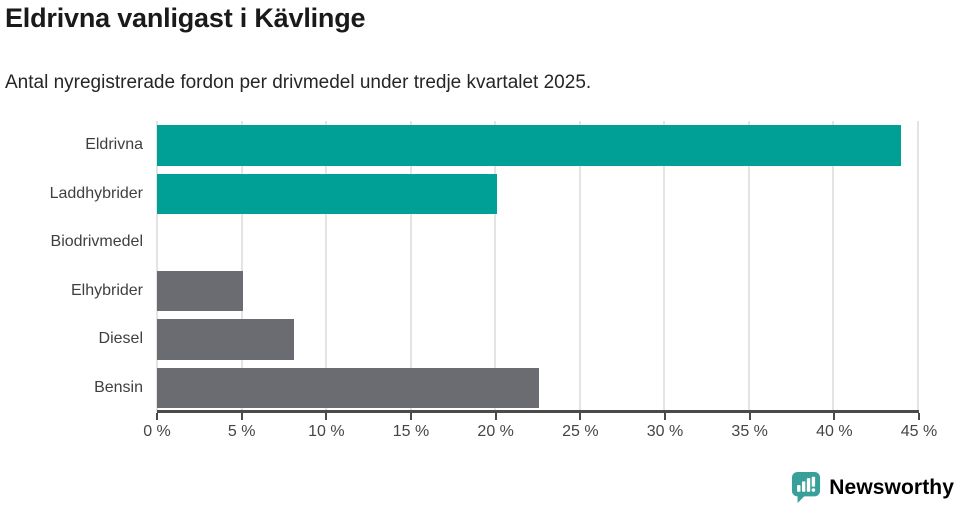 The width and height of the screenshot is (960, 505). I want to click on speech-bubble-shape, so click(806, 487).